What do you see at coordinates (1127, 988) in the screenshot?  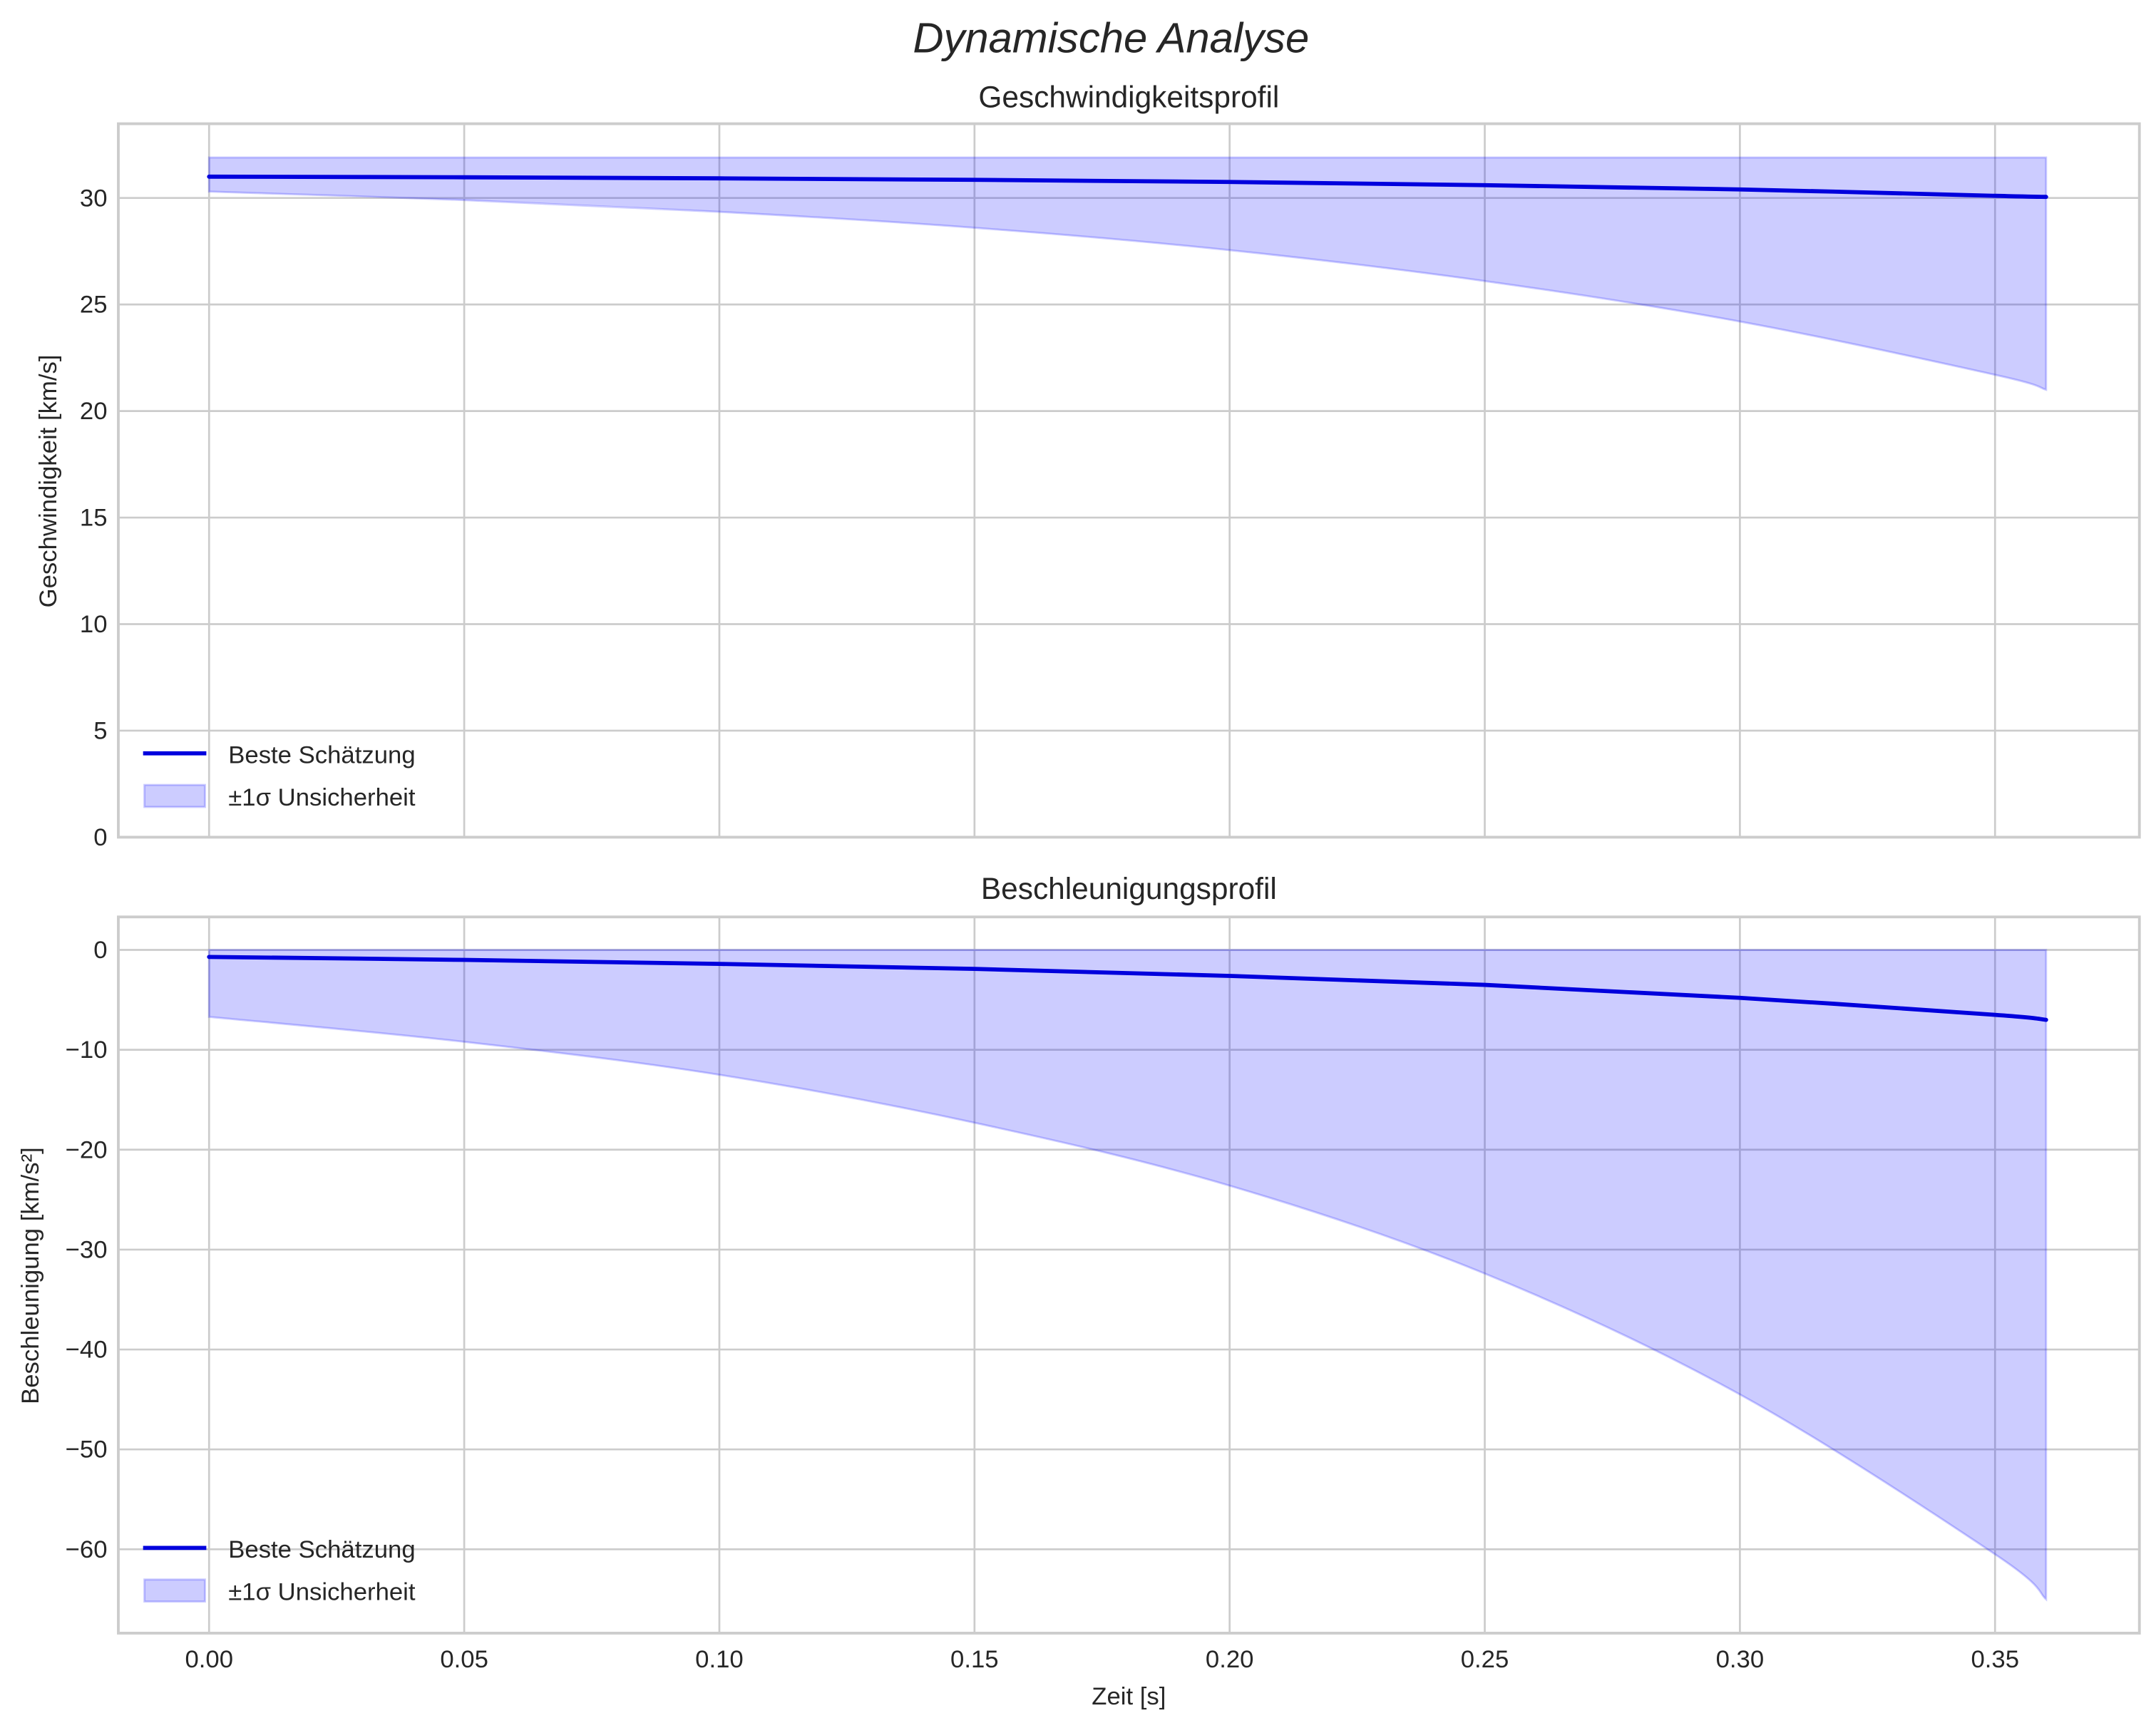 I see `acceleration-best-estimate-line` at bounding box center [1127, 988].